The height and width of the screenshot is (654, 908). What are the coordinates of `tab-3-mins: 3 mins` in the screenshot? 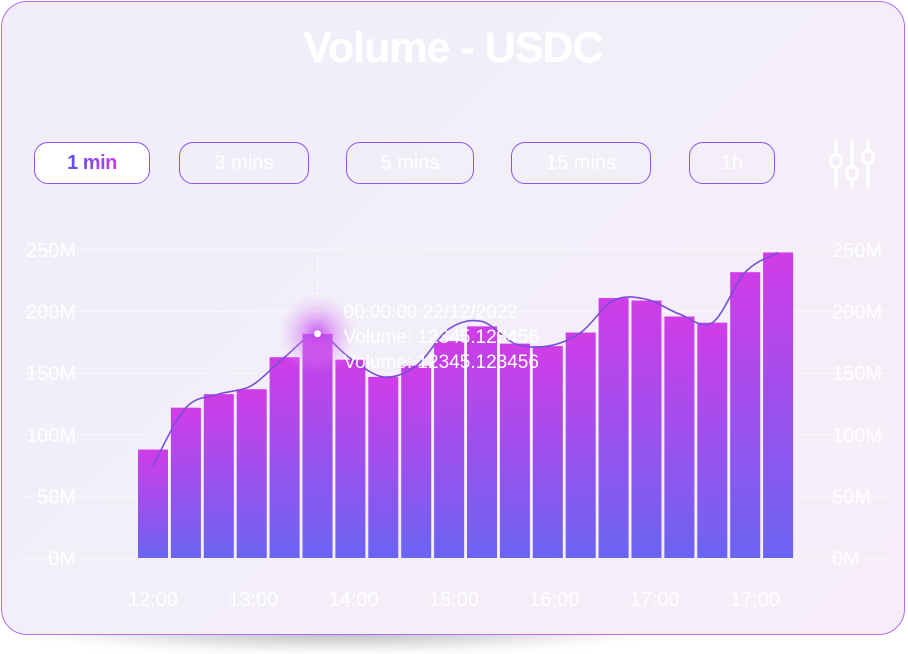 It's located at (244, 163).